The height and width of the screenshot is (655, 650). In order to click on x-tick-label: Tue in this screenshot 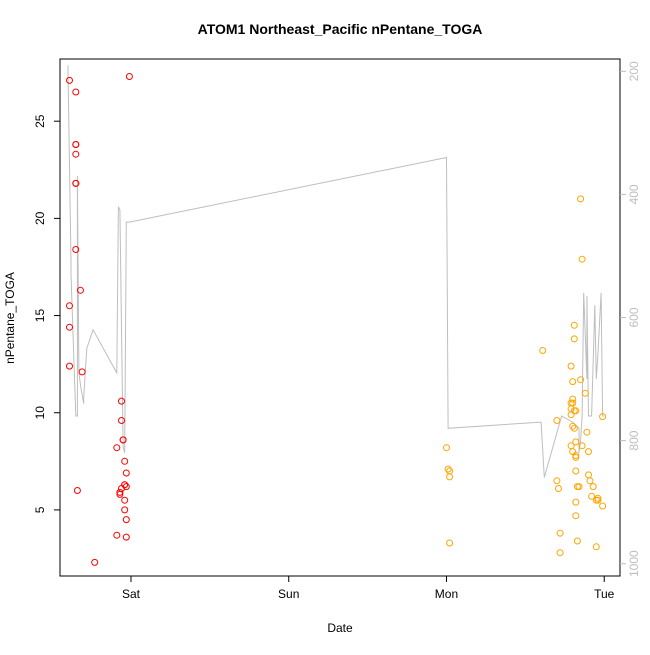, I will do `click(604, 594)`.